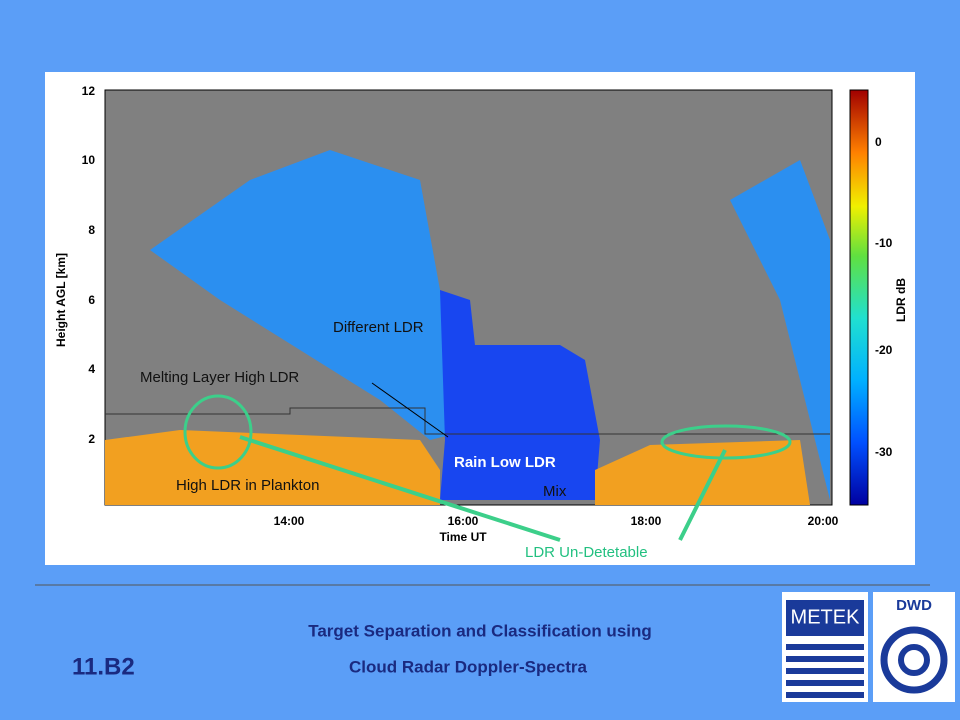  Describe the element at coordinates (901, 300) in the screenshot. I see `colorbar-label: LDR dB` at that location.